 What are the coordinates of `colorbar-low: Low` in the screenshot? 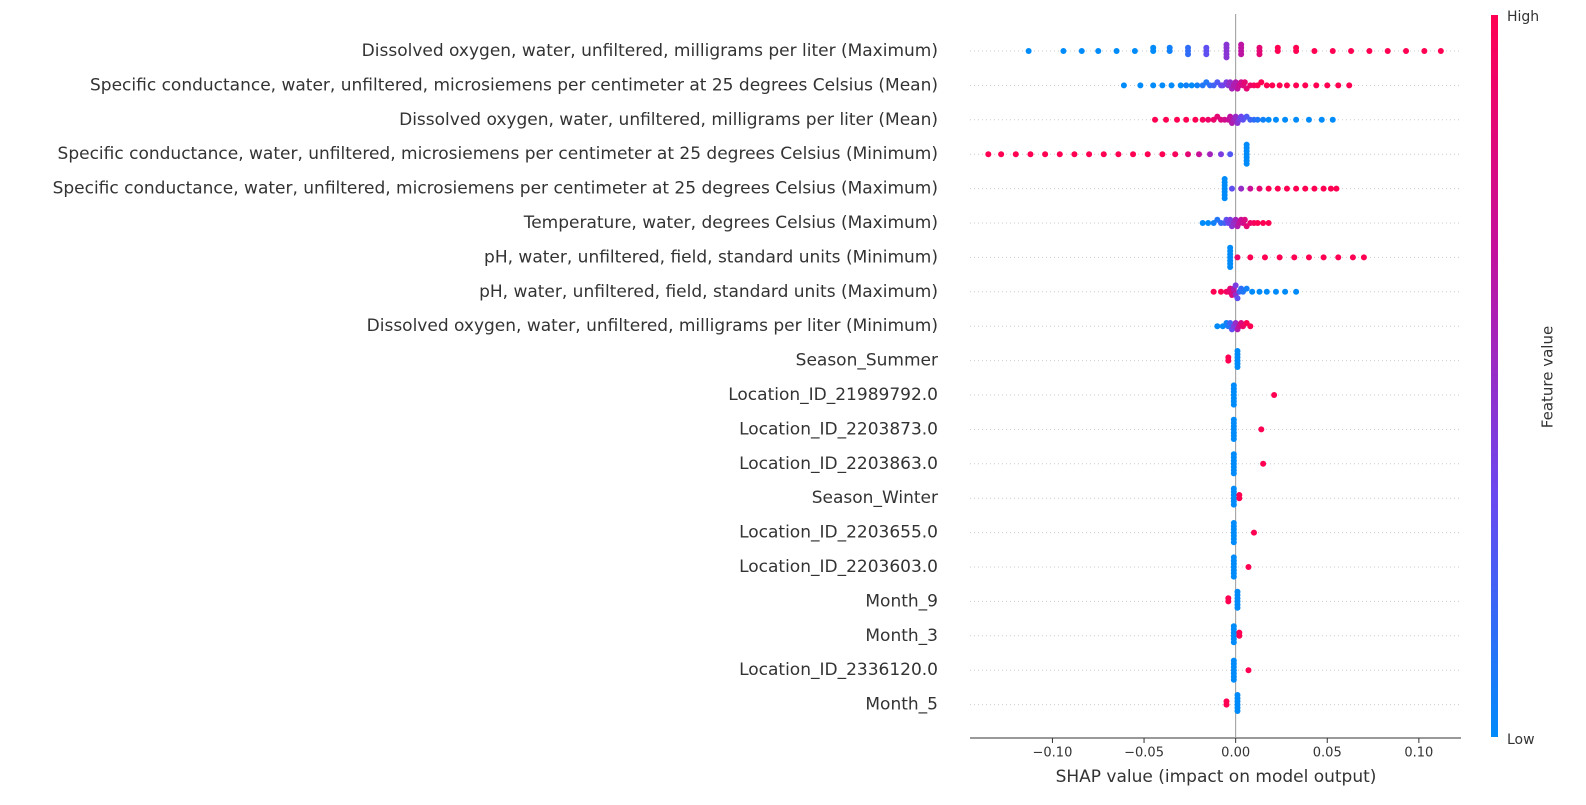 It's located at (1521, 740).